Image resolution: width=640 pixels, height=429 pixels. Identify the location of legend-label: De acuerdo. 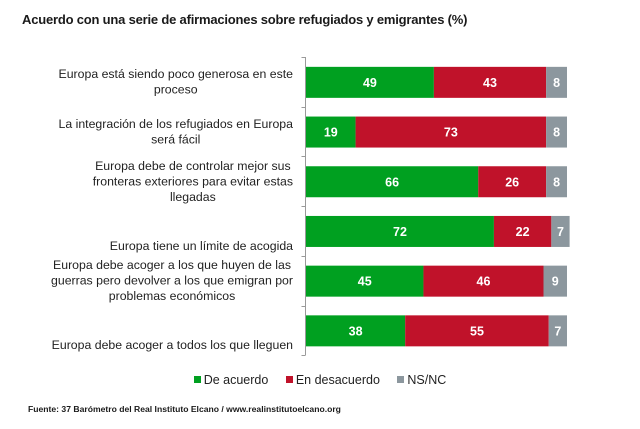
(236, 380).